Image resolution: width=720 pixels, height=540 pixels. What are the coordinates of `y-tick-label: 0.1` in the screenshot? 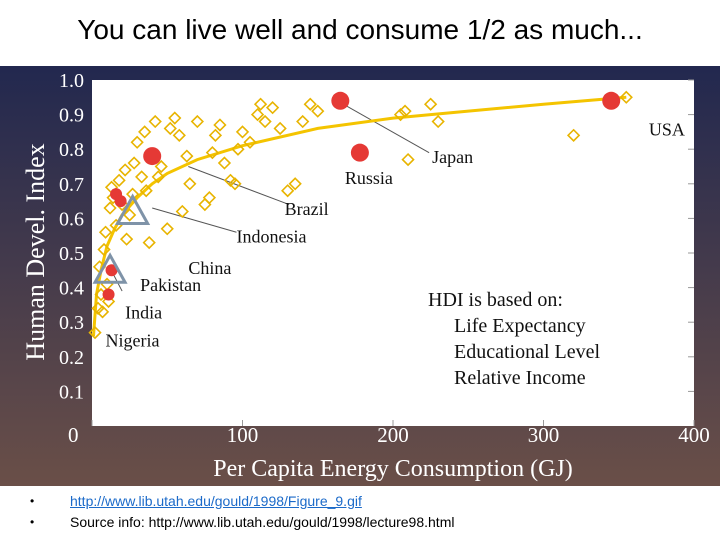 It's located at (71, 392).